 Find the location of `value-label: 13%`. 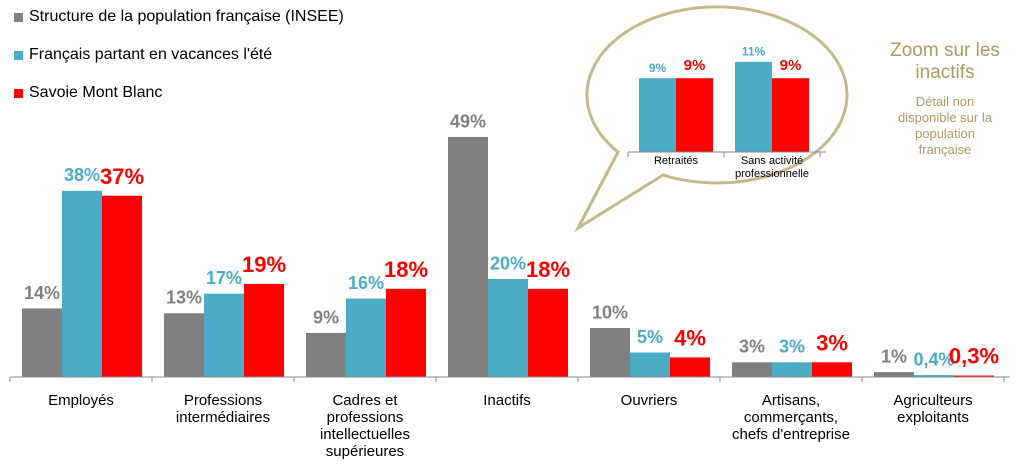

value-label: 13% is located at coordinates (184, 298).